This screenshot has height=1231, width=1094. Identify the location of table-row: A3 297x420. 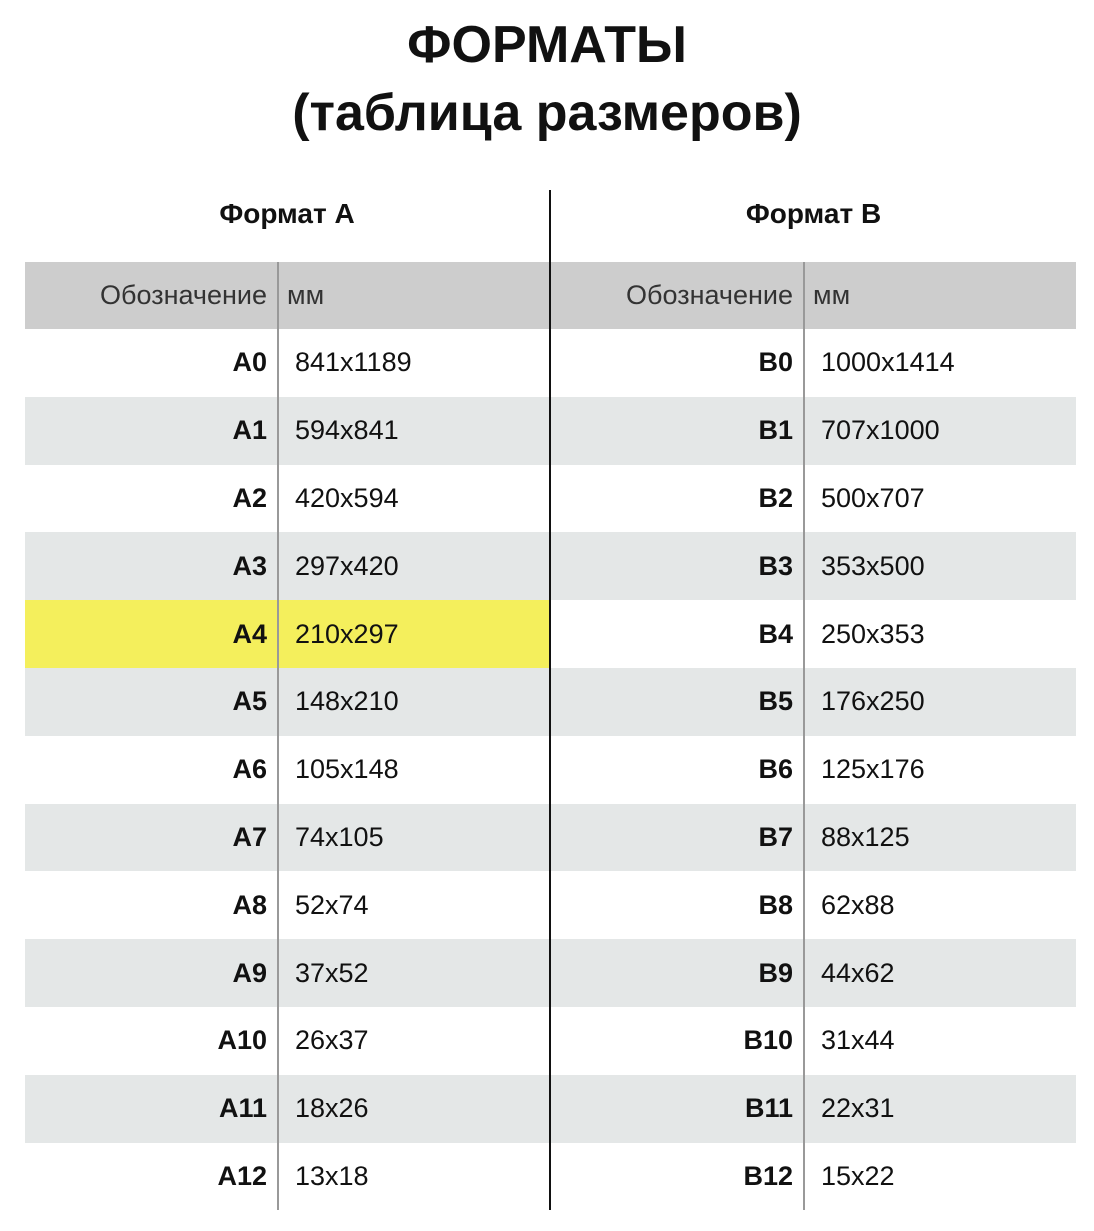
(287, 566).